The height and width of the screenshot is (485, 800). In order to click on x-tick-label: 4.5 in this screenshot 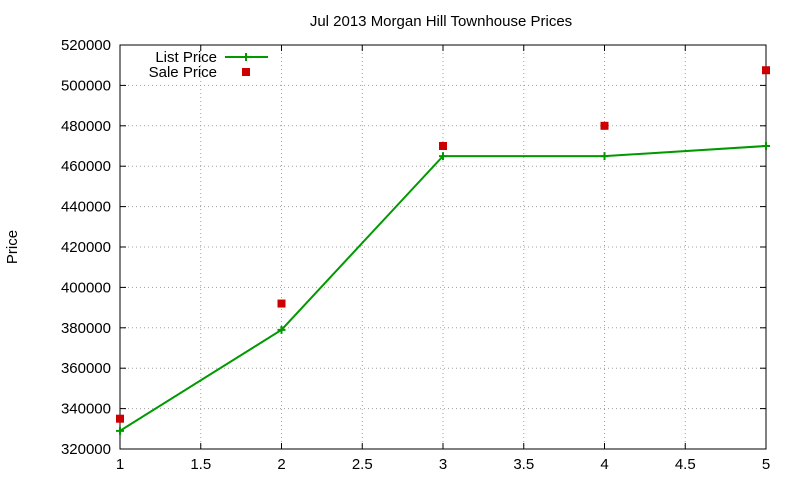, I will do `click(685, 464)`.